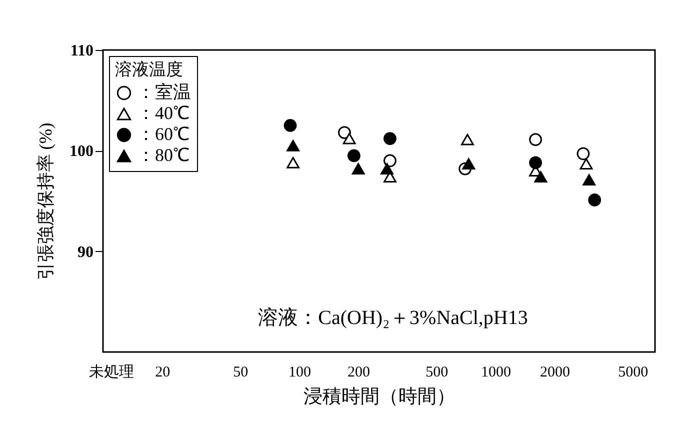 This screenshot has width=686, height=437. I want to click on x-tick-label: 5000, so click(633, 372).